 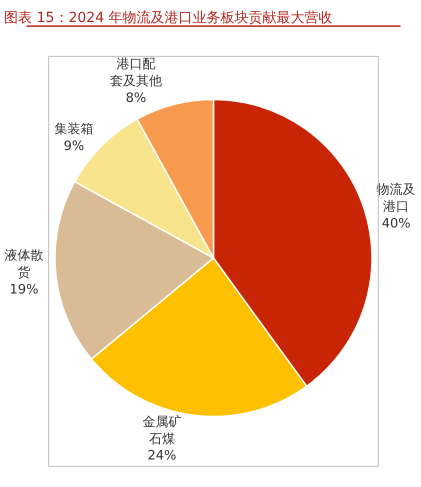 What do you see at coordinates (161, 456) in the screenshot?
I see `data-label: 24%` at bounding box center [161, 456].